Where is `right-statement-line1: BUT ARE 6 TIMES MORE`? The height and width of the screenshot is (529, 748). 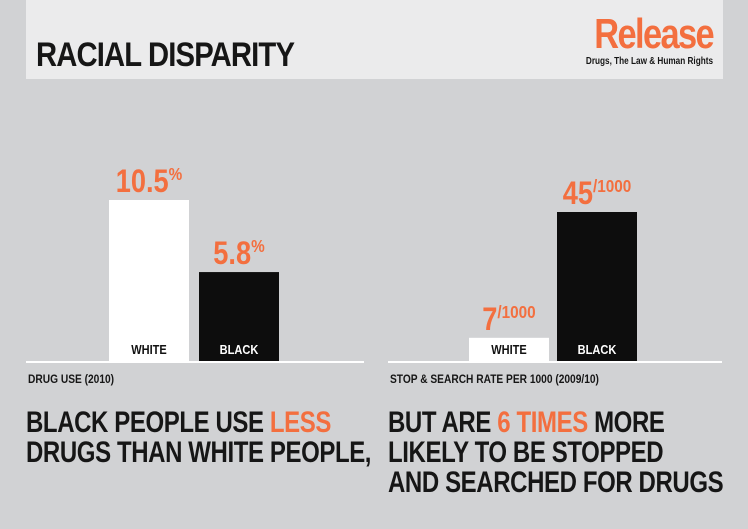
right-statement-line1: BUT ARE 6 TIMES MORE is located at coordinates (526, 422).